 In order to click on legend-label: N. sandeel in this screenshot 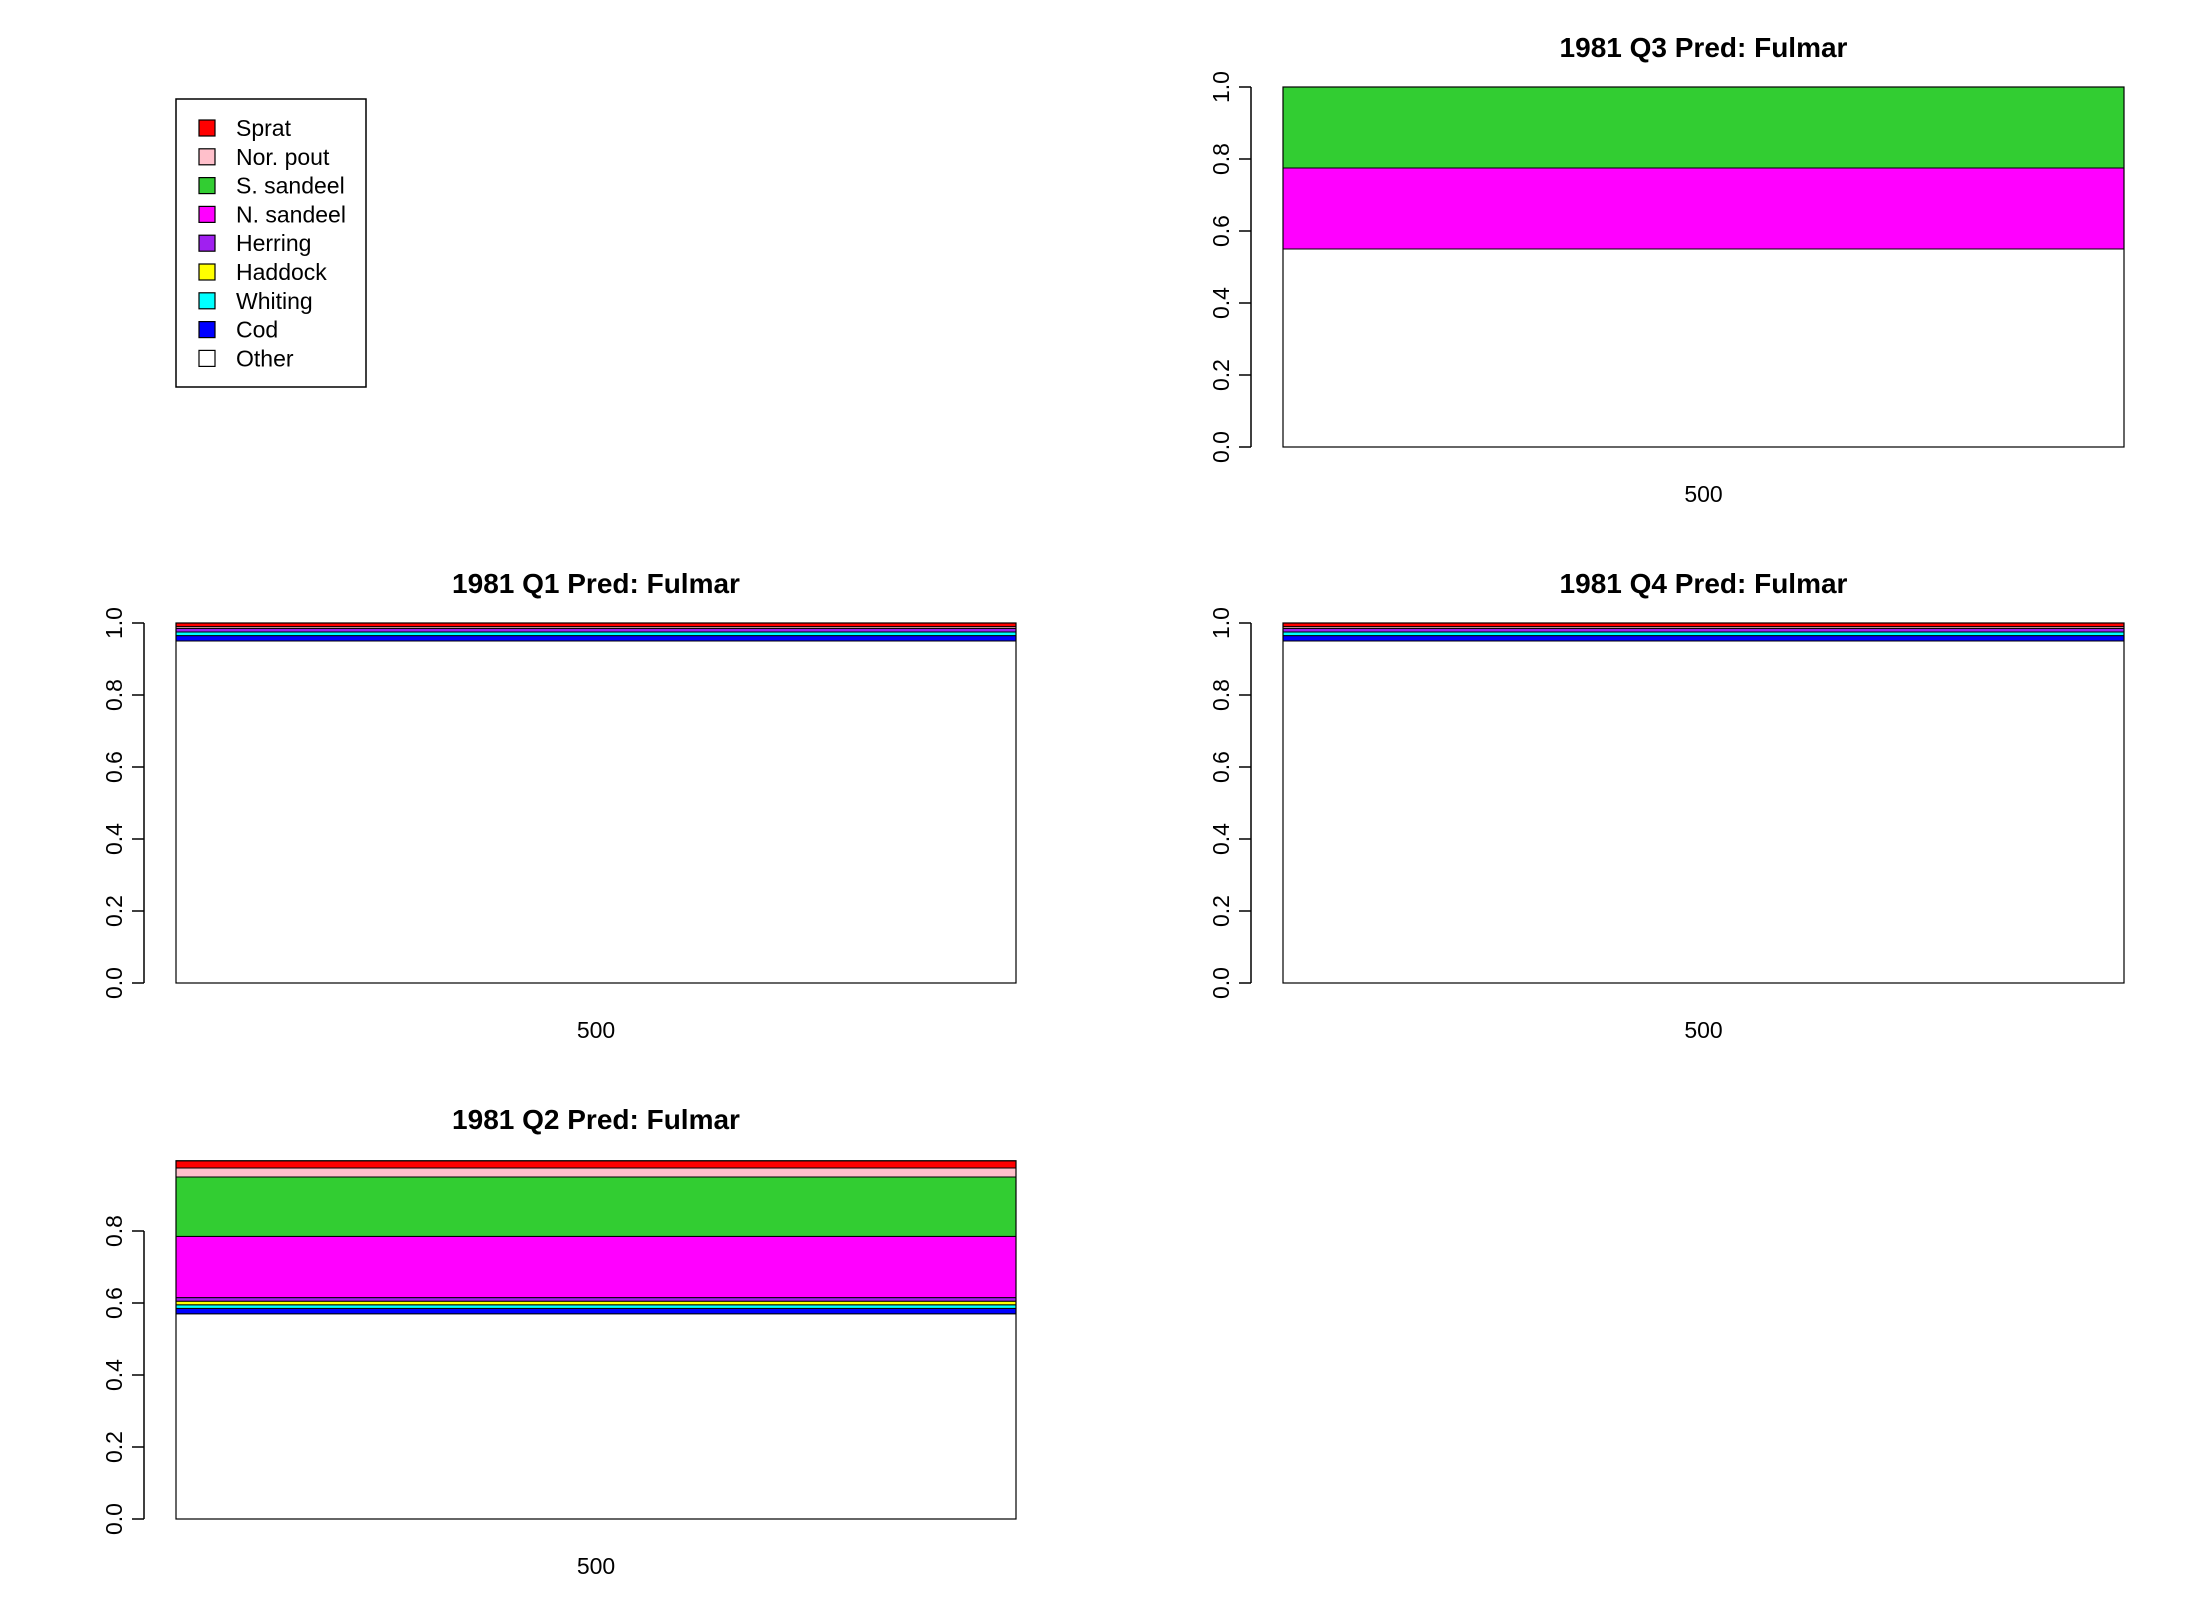, I will do `click(291, 214)`.